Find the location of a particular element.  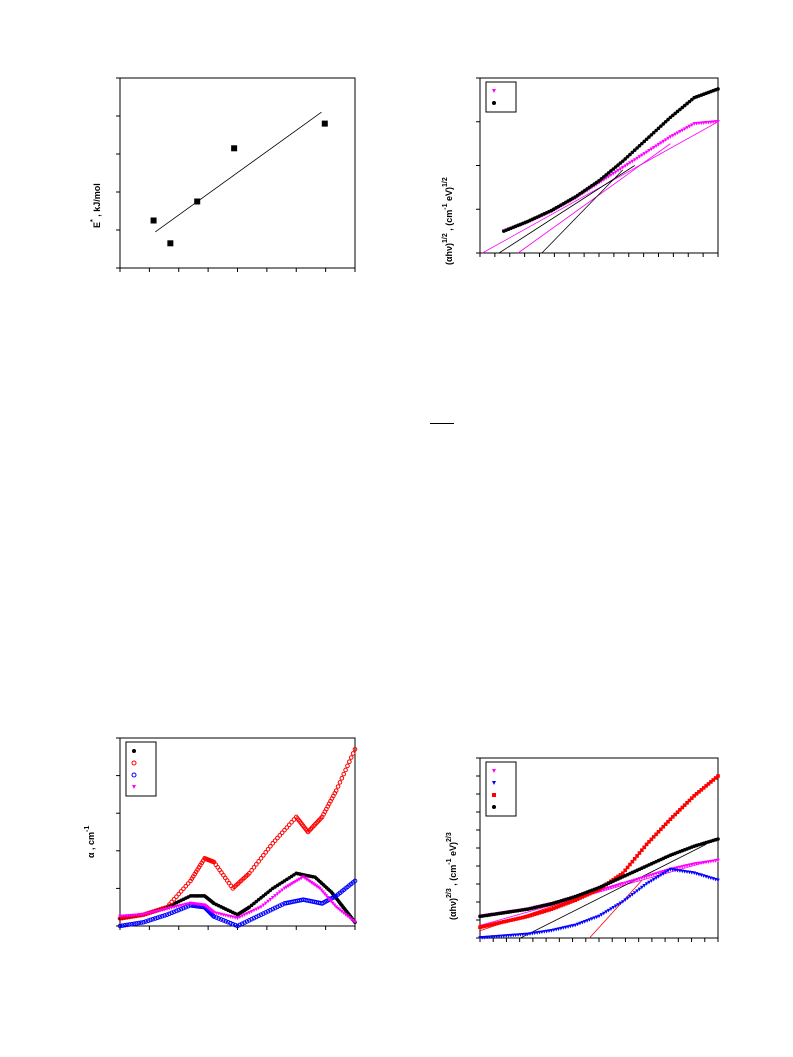

legend-box is located at coordinates (141, 769).